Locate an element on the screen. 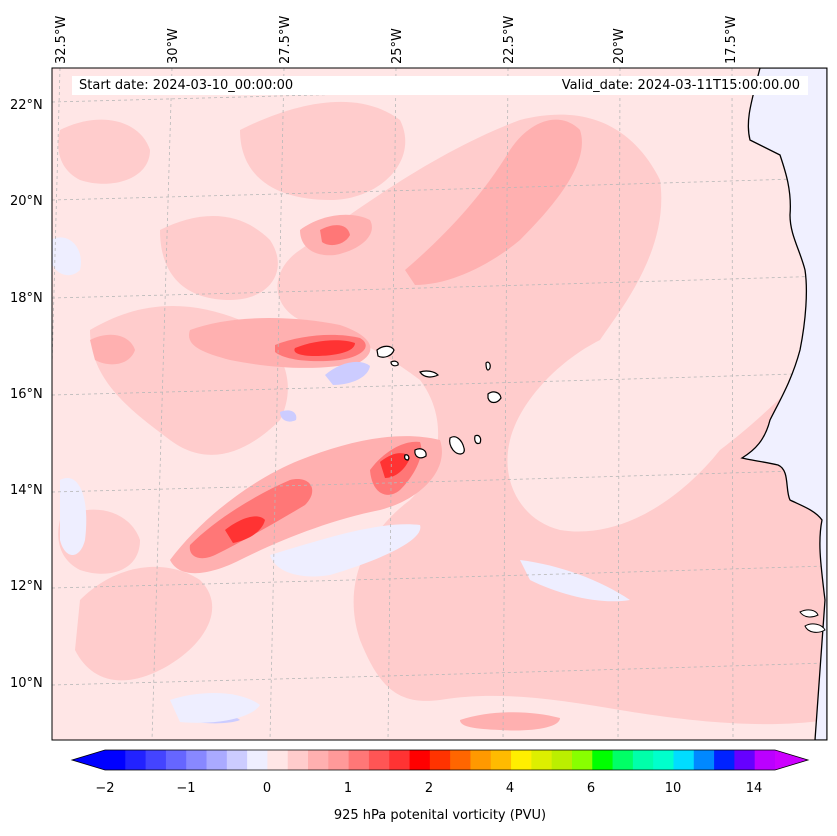  colorbar-over-arrow is located at coordinates (791, 760).